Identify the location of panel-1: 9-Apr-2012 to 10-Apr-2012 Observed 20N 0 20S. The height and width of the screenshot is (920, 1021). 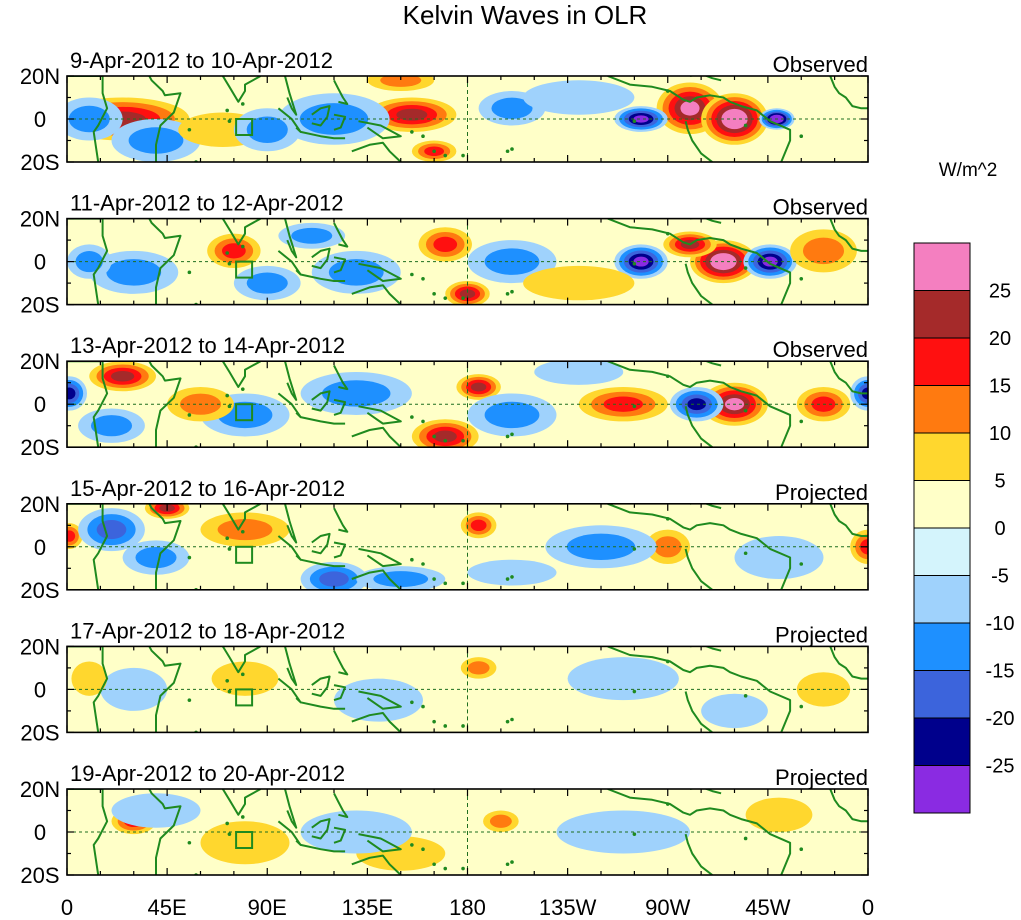
(444, 111).